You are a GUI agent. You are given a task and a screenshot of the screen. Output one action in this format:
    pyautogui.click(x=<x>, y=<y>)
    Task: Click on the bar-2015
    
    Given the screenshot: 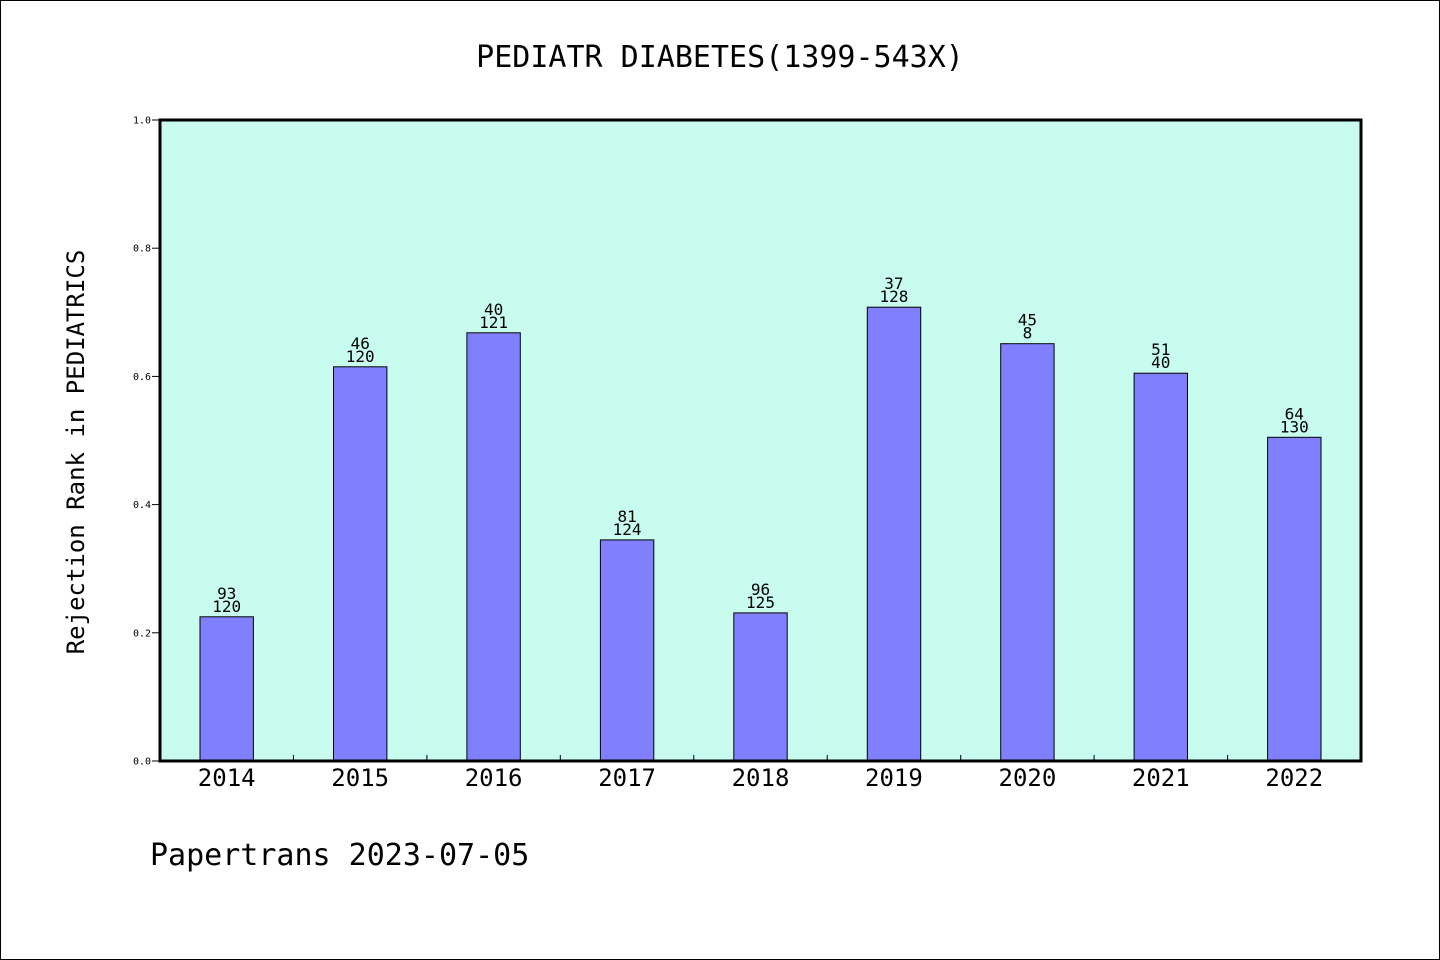 What is the action you would take?
    pyautogui.click(x=360, y=564)
    